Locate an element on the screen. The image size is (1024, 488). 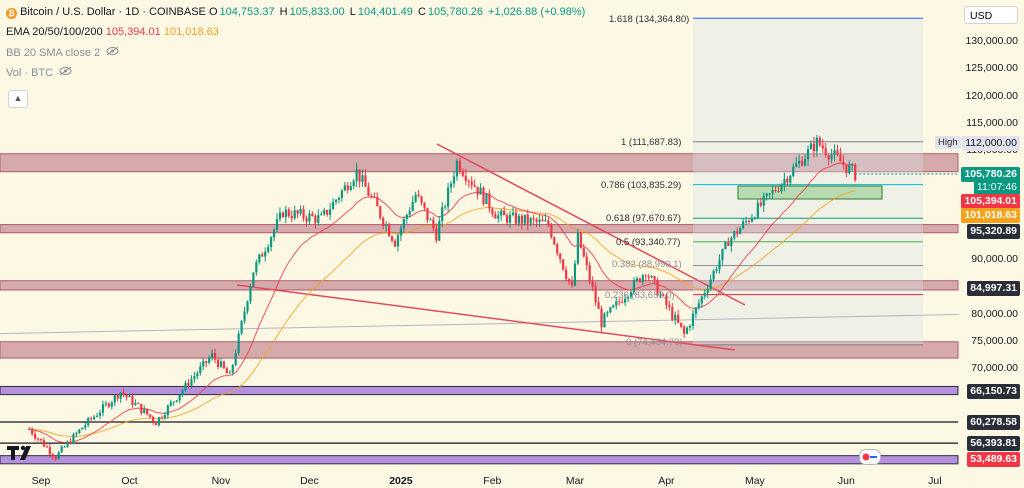
bar-countdown: 11:07:46 is located at coordinates (996, 187).